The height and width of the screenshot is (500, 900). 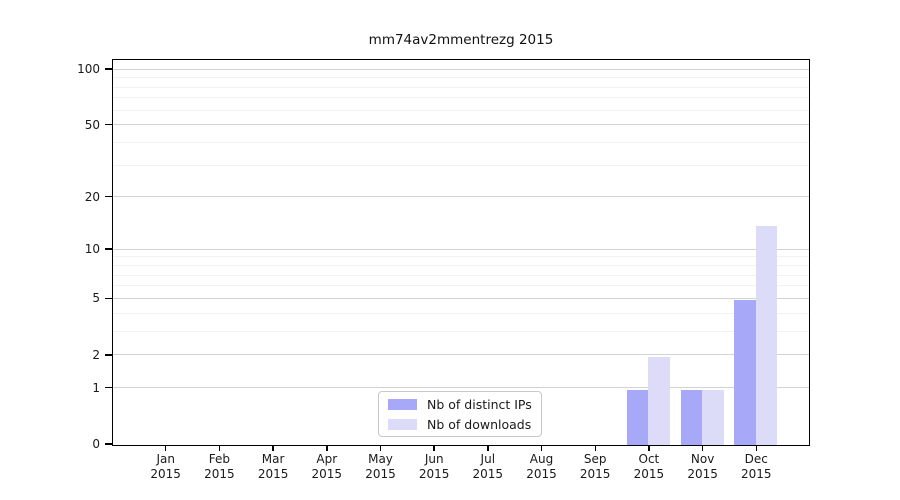 I want to click on x-tick-sep-2015, so click(x=595, y=448).